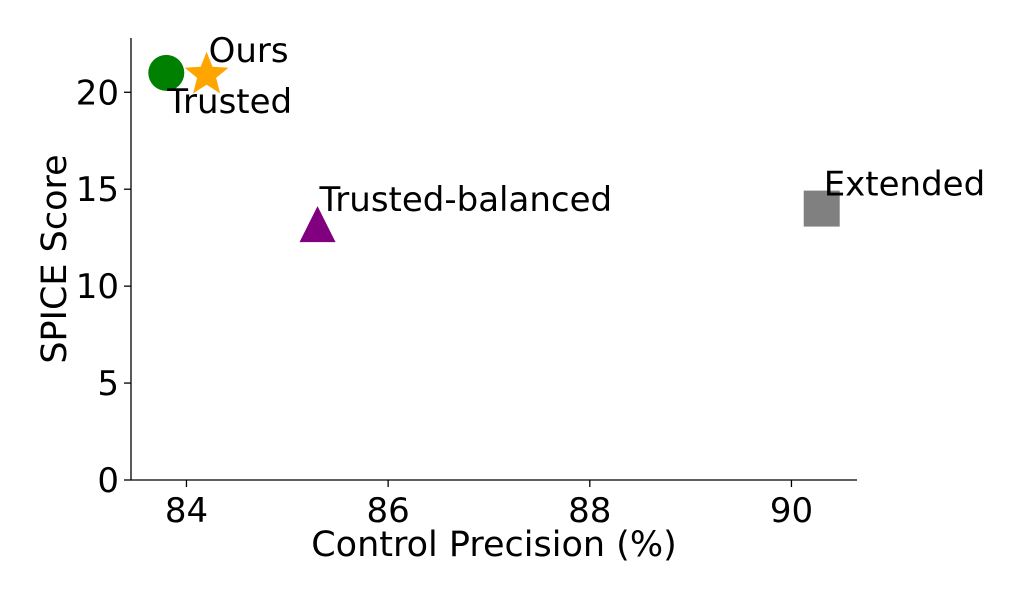 This screenshot has width=1029, height=600. I want to click on point-ours, so click(206, 72).